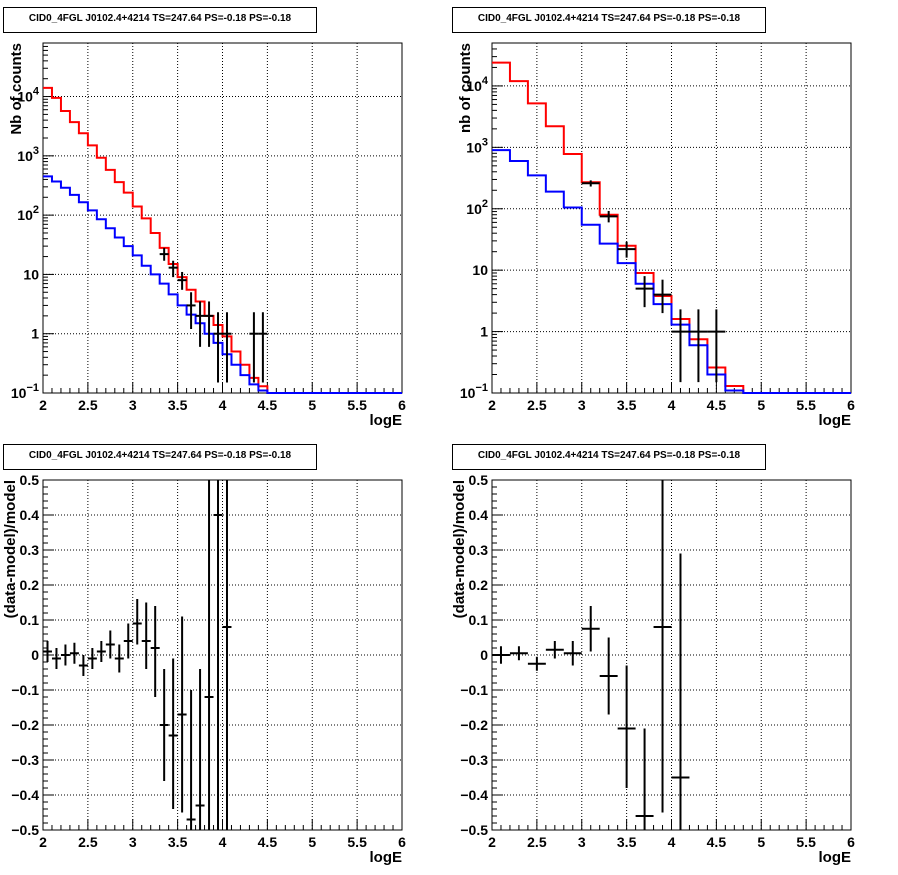  I want to click on y-axis-title: Nb of counts, so click(16, 89).